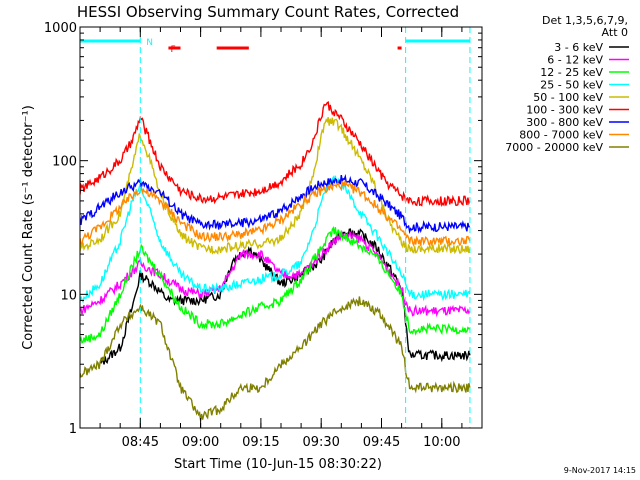 The width and height of the screenshot is (640, 480). I want to click on legend-header-line1: Det 1,3,5,6,7,9,, so click(585, 20).